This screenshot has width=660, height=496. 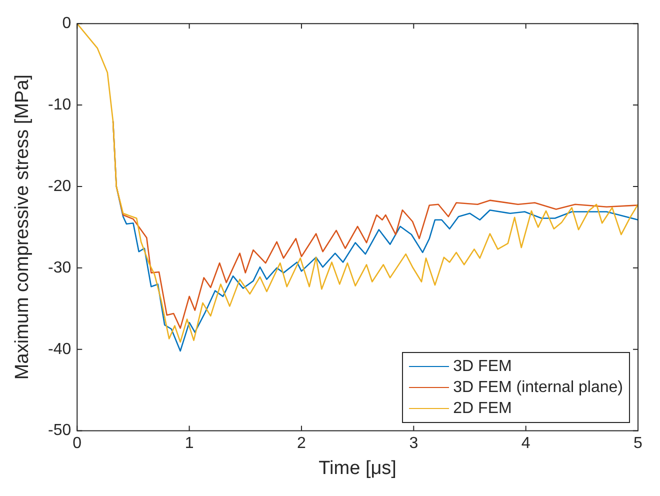 I want to click on x-tick-label: 5, so click(x=638, y=443).